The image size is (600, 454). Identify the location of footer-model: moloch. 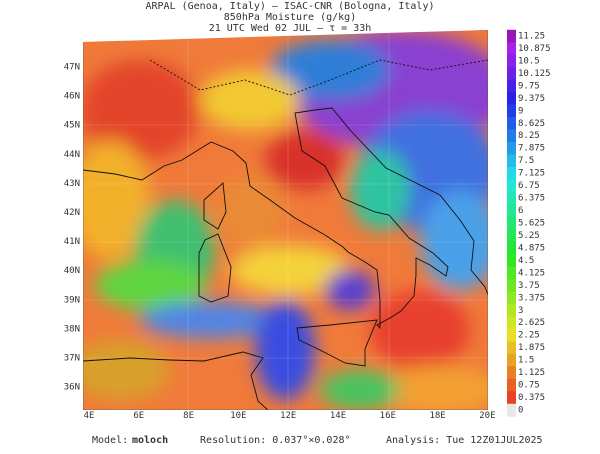
(150, 440).